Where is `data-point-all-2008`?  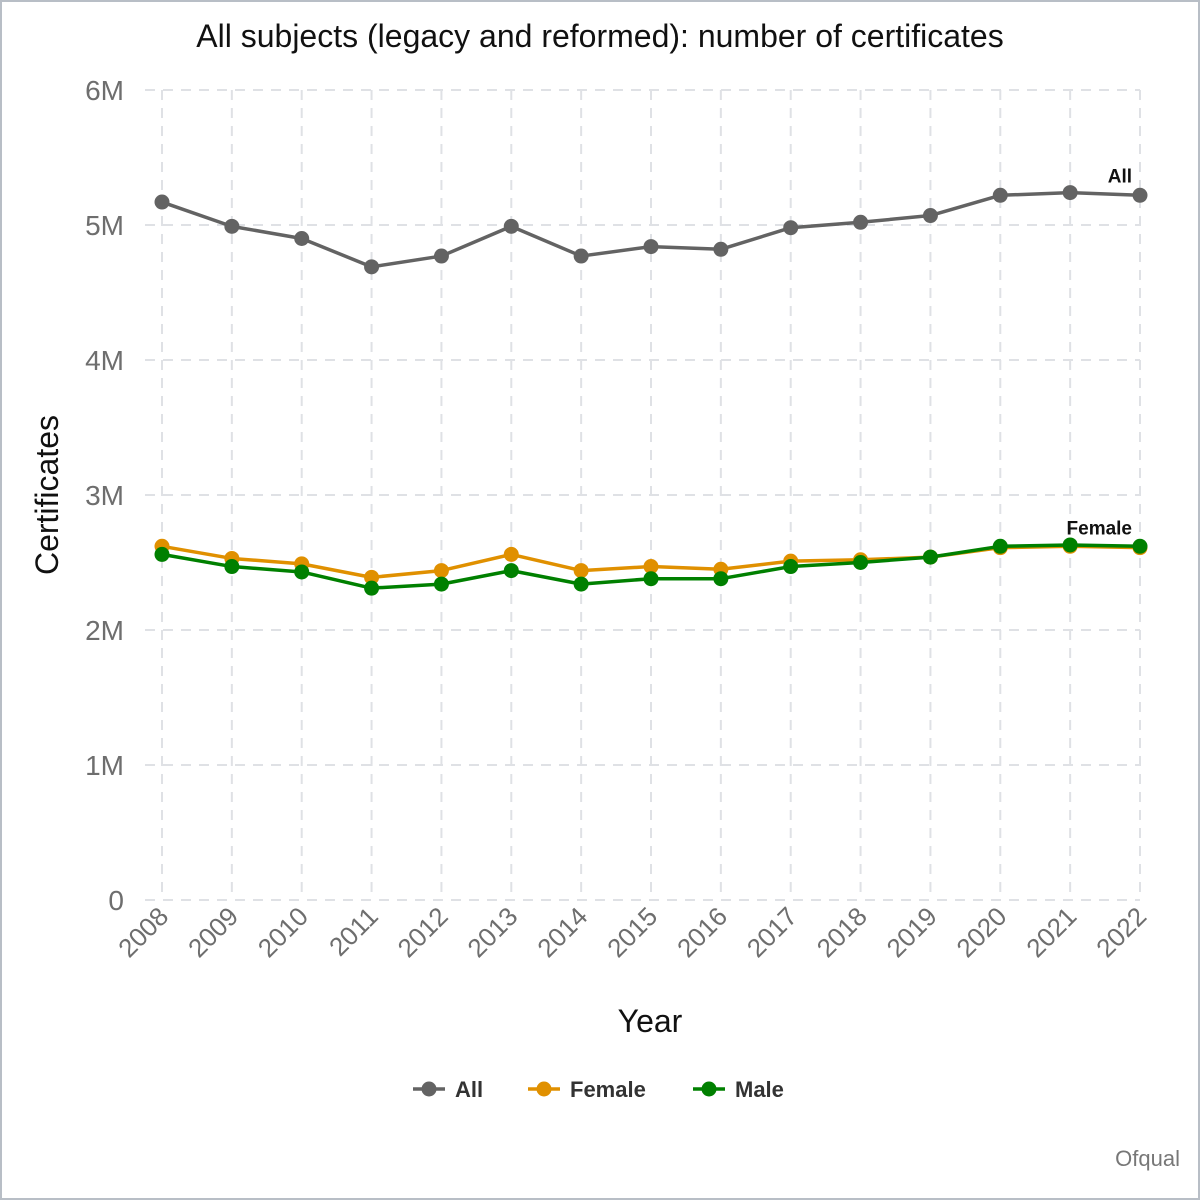 data-point-all-2008 is located at coordinates (162, 202).